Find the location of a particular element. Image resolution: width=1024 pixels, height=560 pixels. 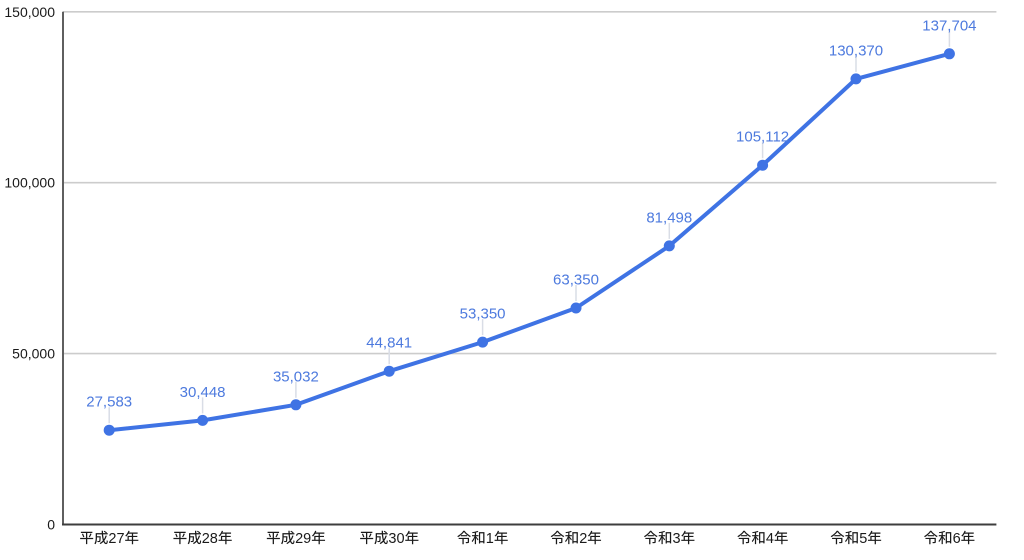

svg-text: 35,032 is located at coordinates (296, 376).